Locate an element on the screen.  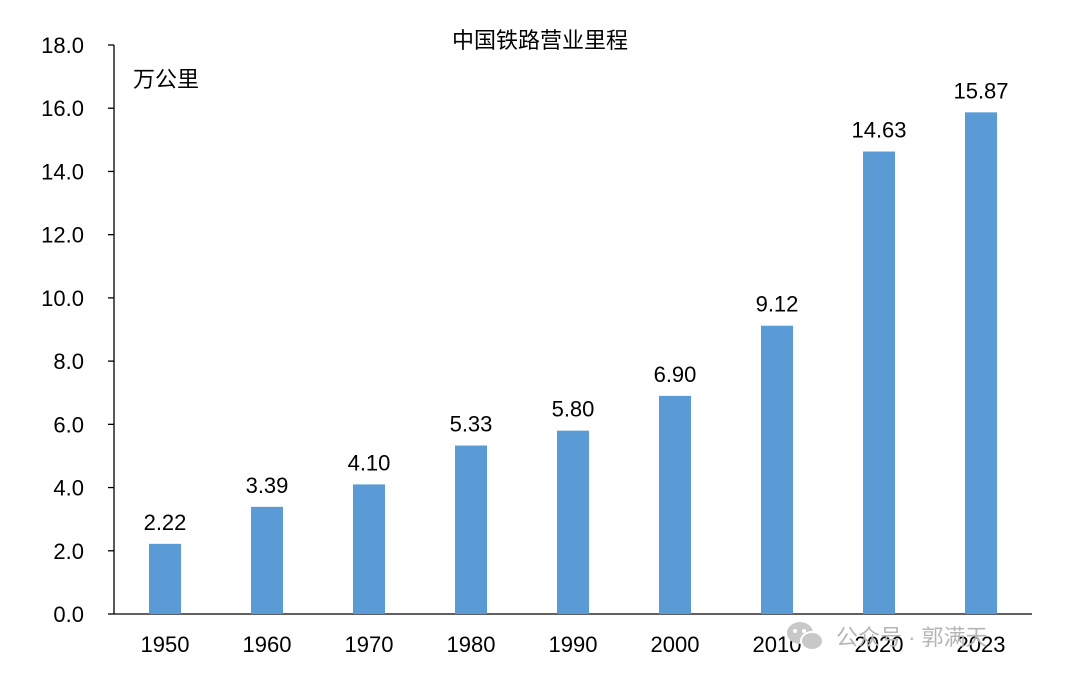
y-tick-label: 0.0 is located at coordinates (68, 614).